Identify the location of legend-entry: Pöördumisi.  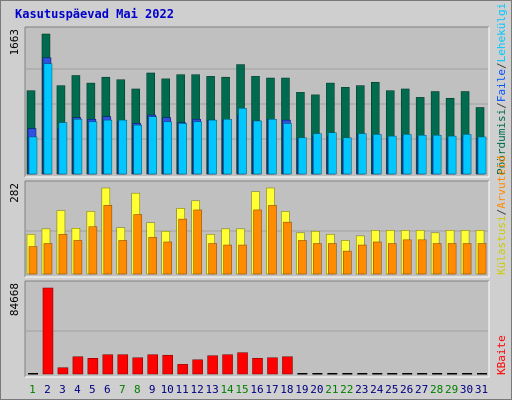
(501, 142).